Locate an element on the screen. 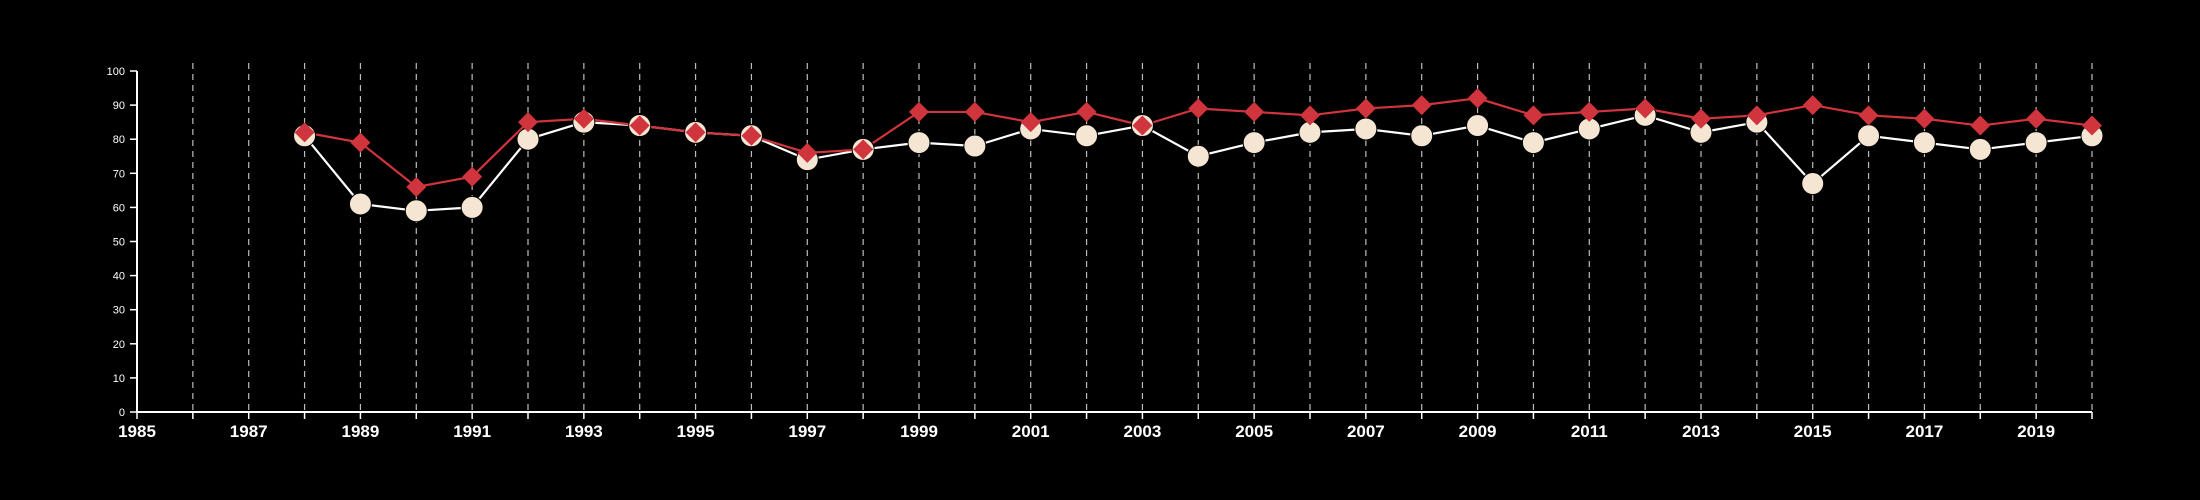 The height and width of the screenshot is (500, 2200). x-tick-label: 2003 is located at coordinates (1143, 431).